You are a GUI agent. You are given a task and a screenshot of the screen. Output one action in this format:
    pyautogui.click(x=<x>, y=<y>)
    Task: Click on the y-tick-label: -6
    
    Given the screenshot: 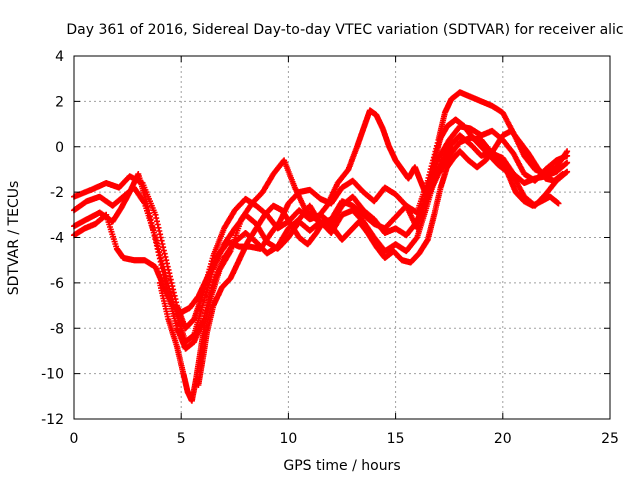 What is the action you would take?
    pyautogui.click(x=57, y=284)
    